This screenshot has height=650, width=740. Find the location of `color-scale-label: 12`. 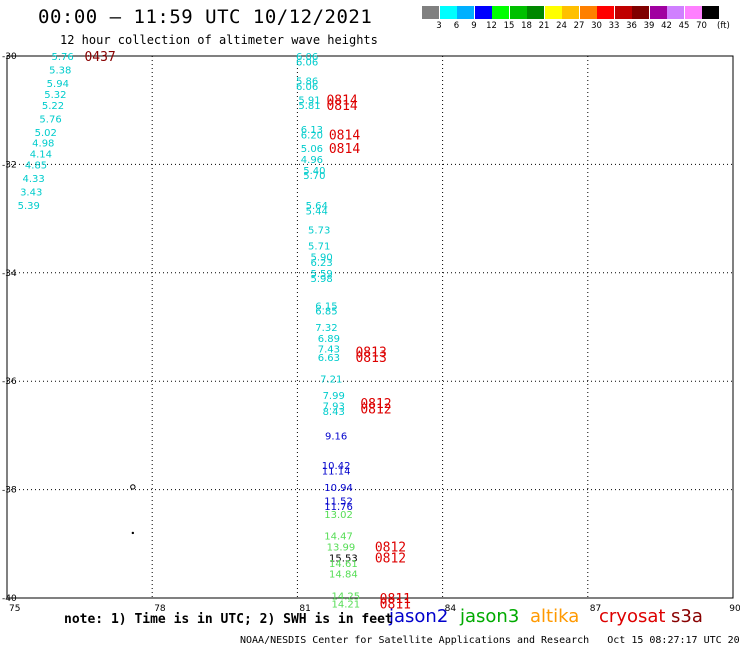

color-scale-label: 12 is located at coordinates (491, 26).